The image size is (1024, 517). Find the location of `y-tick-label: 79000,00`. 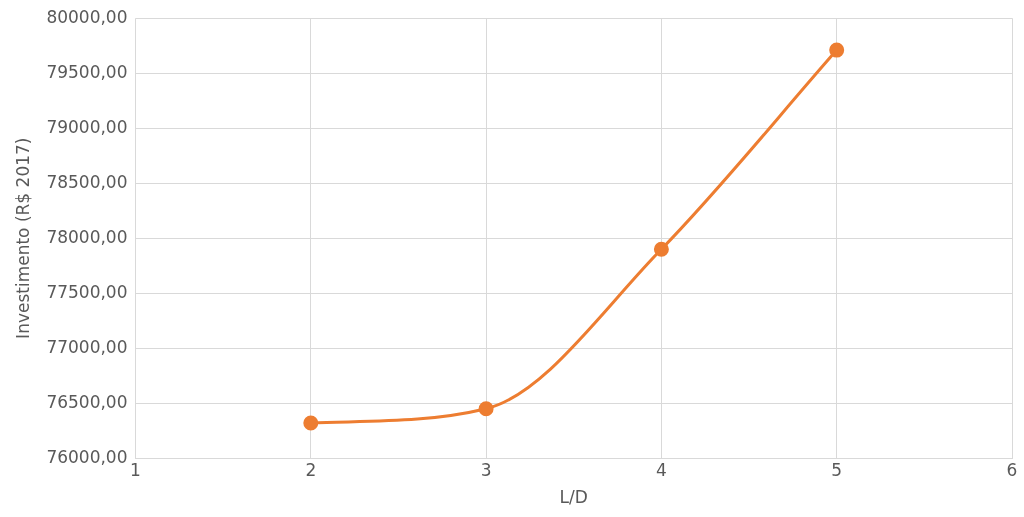

y-tick-label: 79000,00 is located at coordinates (87, 126).